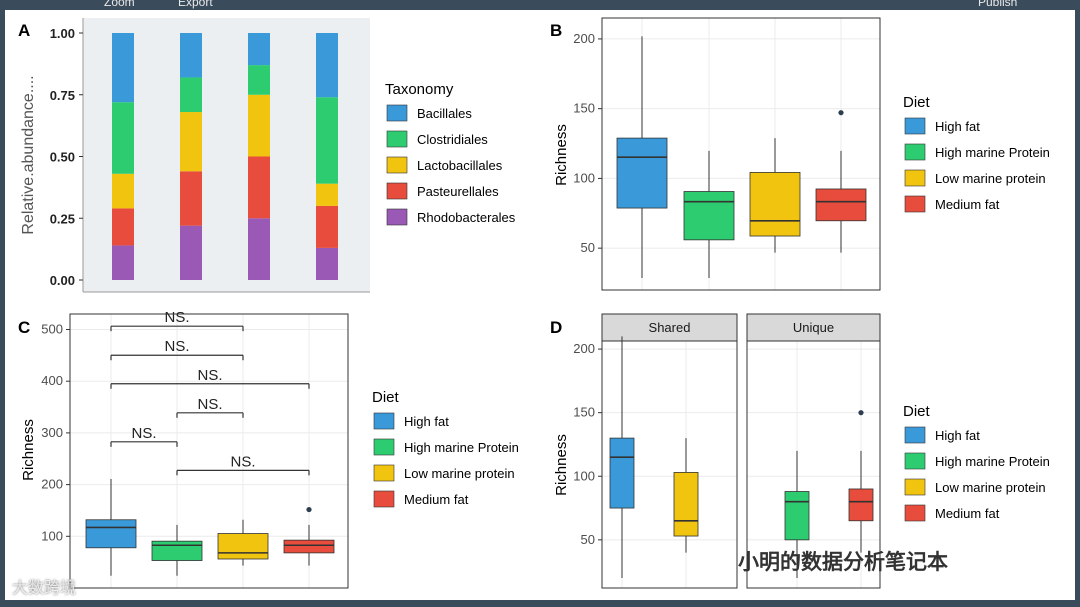 The width and height of the screenshot is (1080, 607). What do you see at coordinates (62, 157) in the screenshot?
I see `a-ytick-label: 0.50` at bounding box center [62, 157].